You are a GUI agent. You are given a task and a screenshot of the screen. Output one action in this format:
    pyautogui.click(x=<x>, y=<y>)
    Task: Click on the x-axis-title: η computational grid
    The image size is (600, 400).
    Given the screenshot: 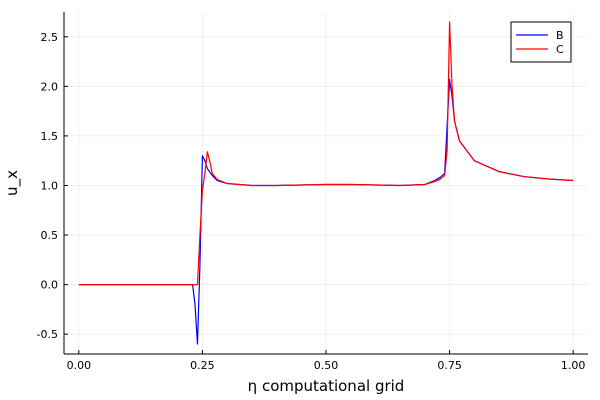 What is the action you would take?
    pyautogui.click(x=326, y=386)
    